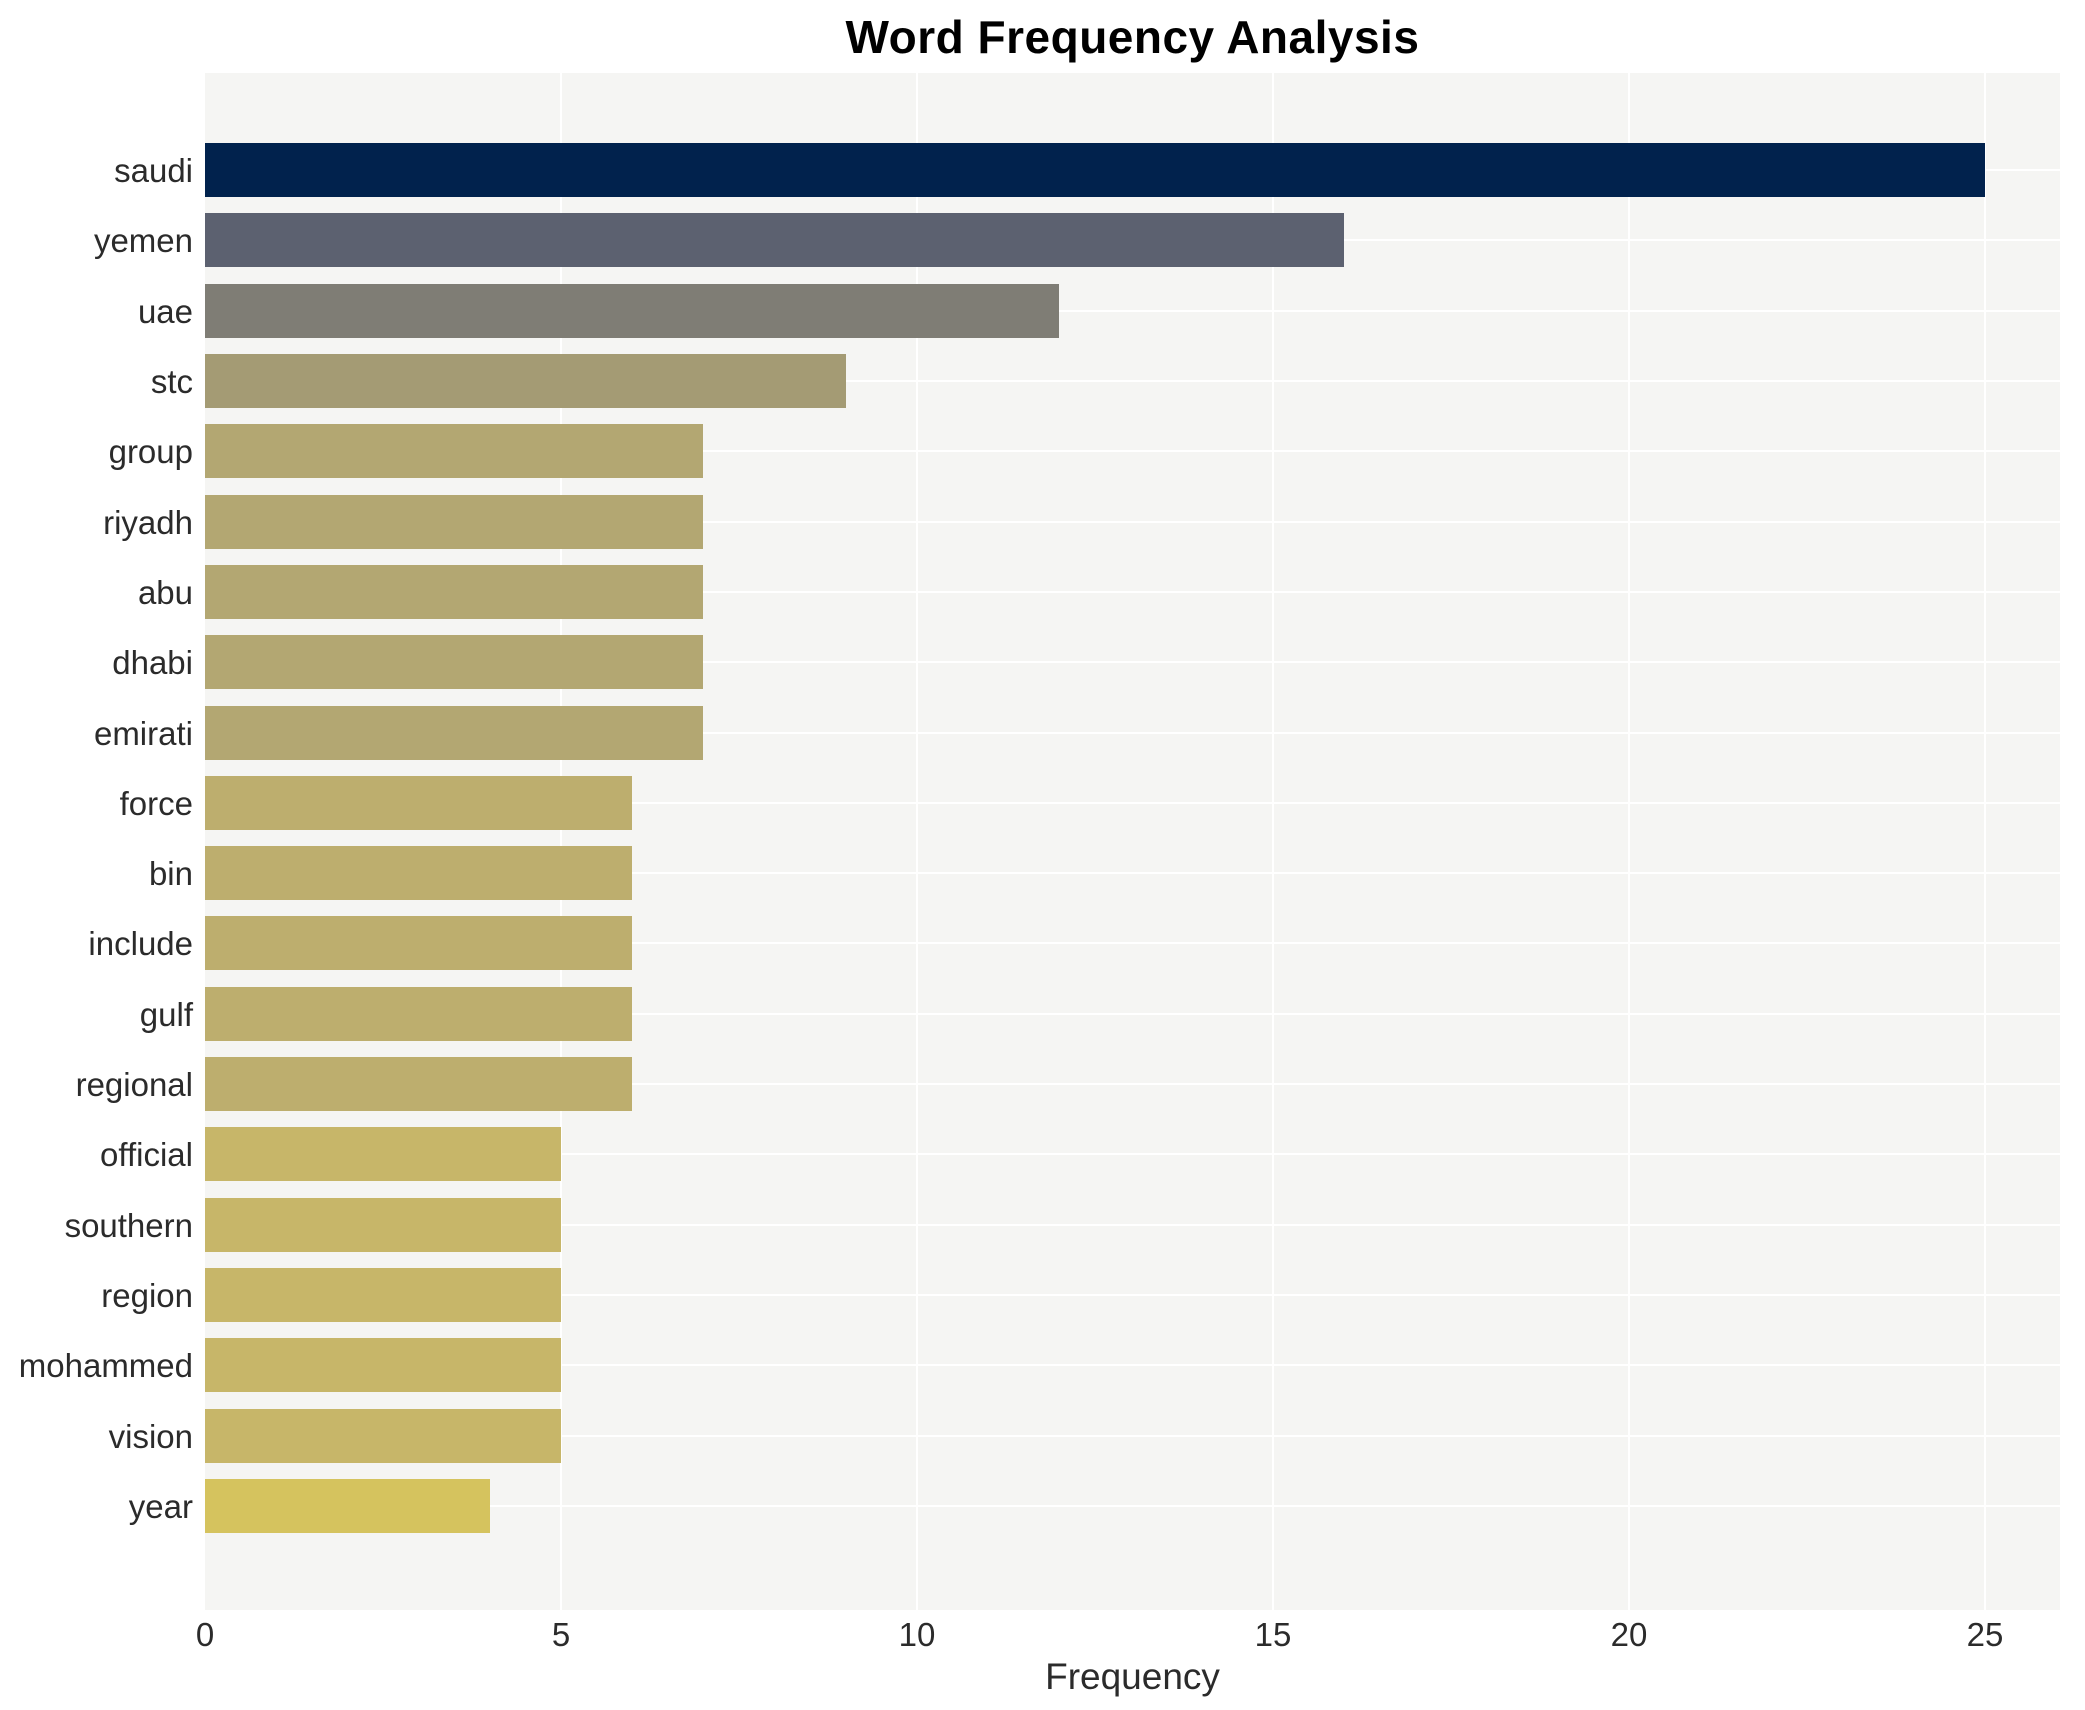 The width and height of the screenshot is (2085, 1710). I want to click on bar-year, so click(347, 1505).